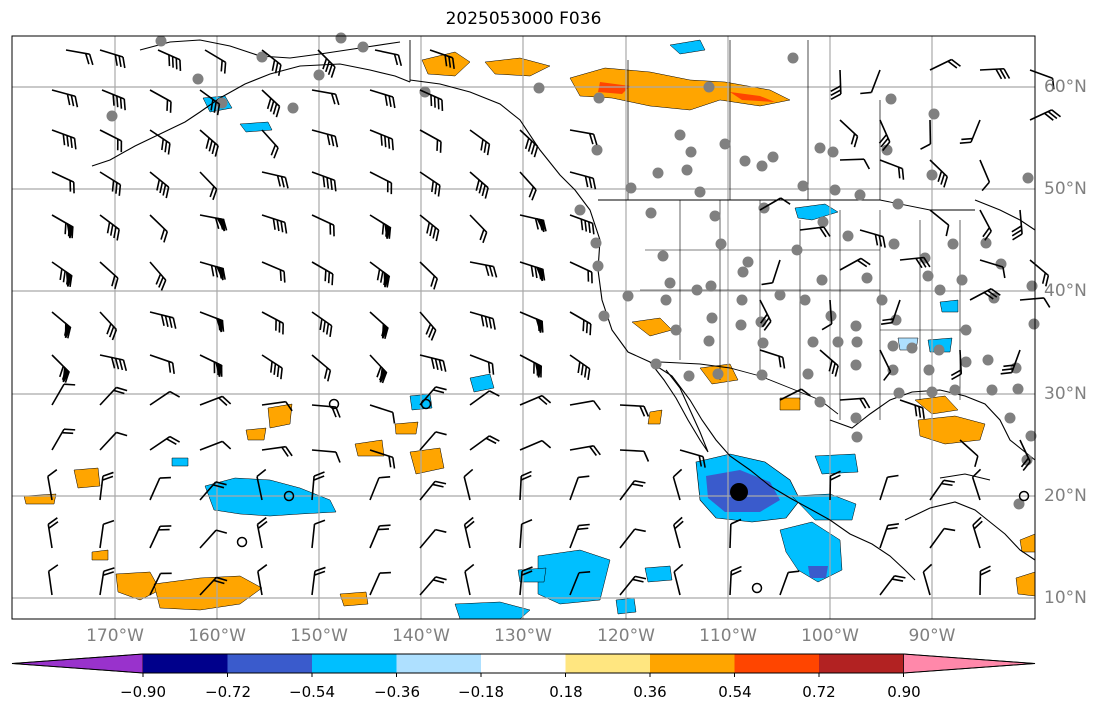  I want to click on plot-title: 2025053000 F036, so click(523, 19).